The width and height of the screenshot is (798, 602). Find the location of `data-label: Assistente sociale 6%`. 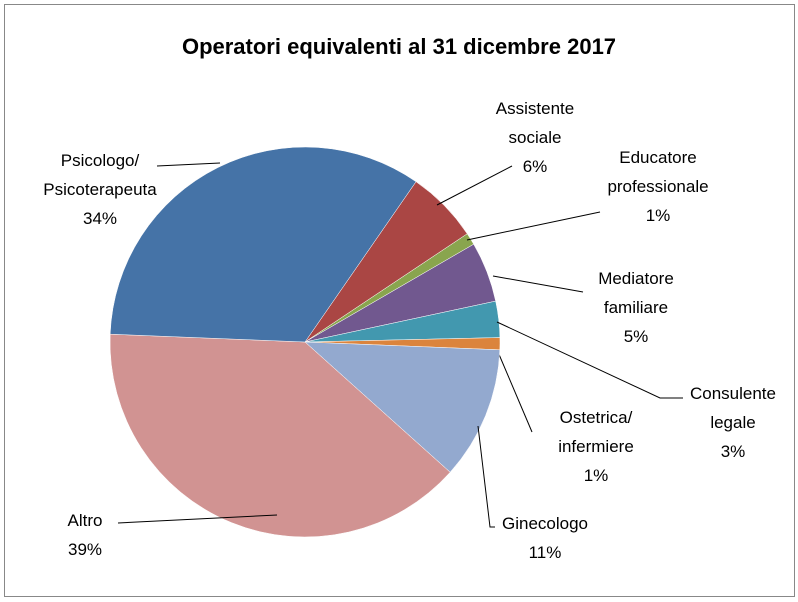

data-label: Assistente sociale 6% is located at coordinates (535, 137).